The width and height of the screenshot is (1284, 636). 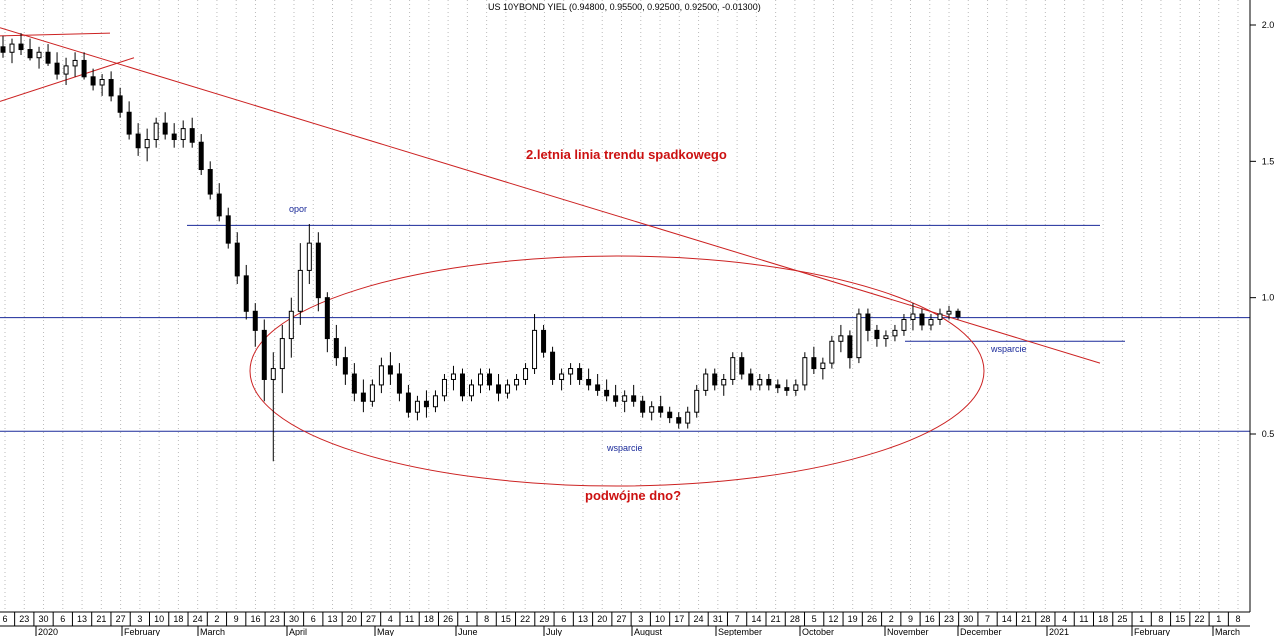 I want to click on x-tick-label: 7, so click(x=987, y=619).